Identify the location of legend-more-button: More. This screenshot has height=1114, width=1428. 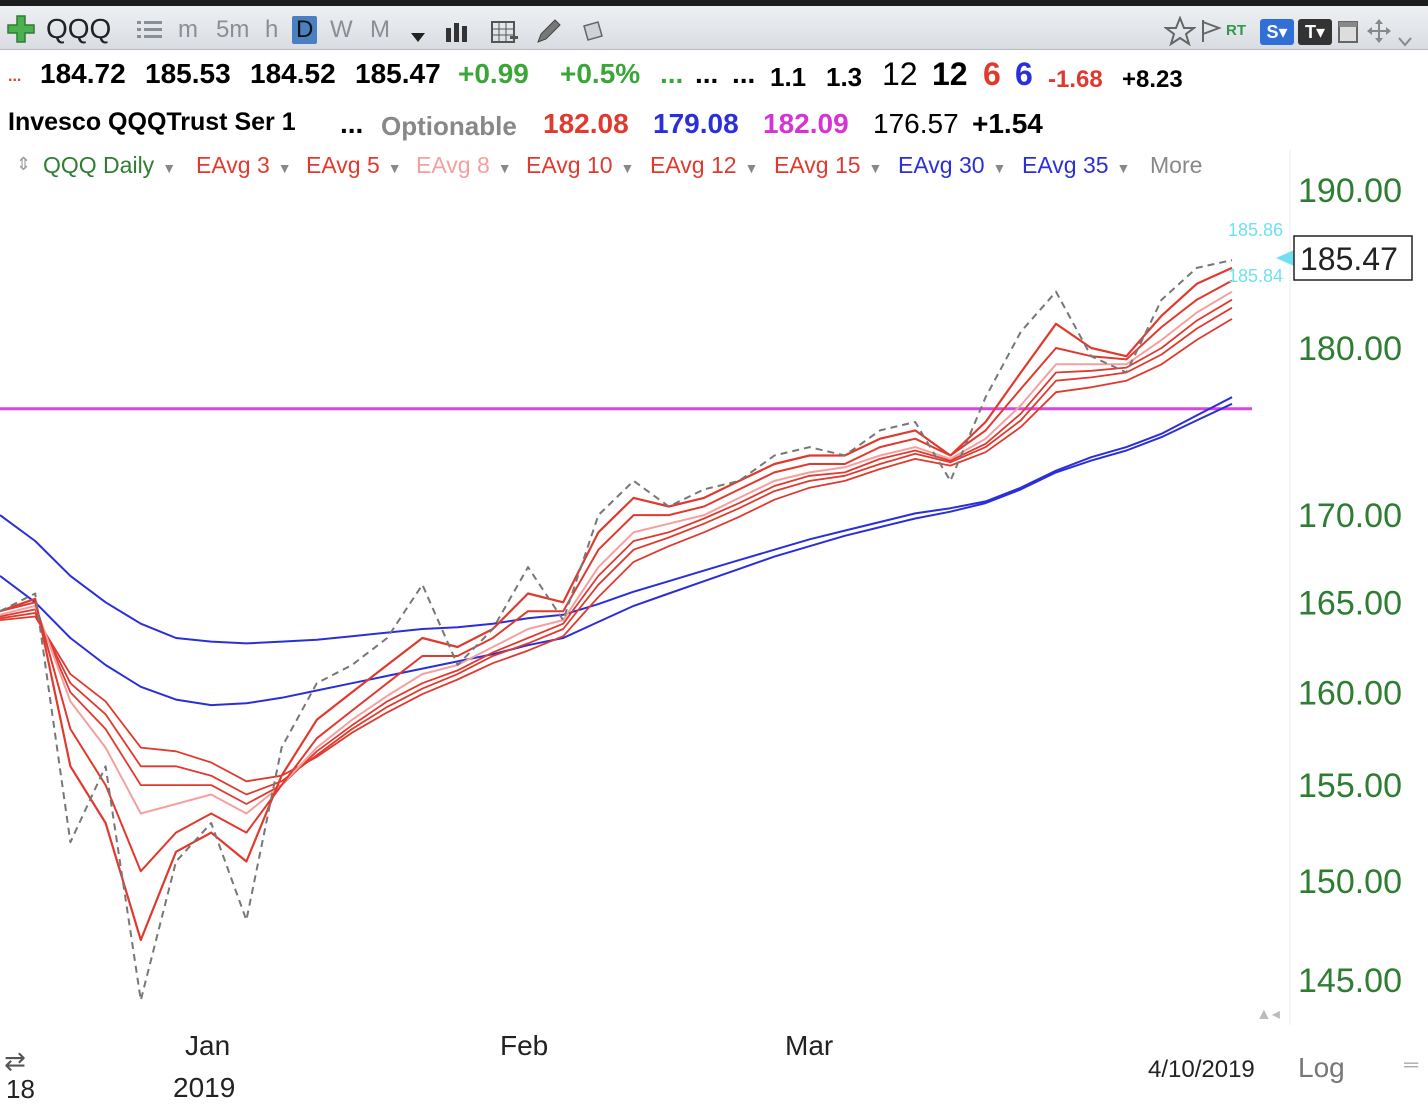
(1176, 165).